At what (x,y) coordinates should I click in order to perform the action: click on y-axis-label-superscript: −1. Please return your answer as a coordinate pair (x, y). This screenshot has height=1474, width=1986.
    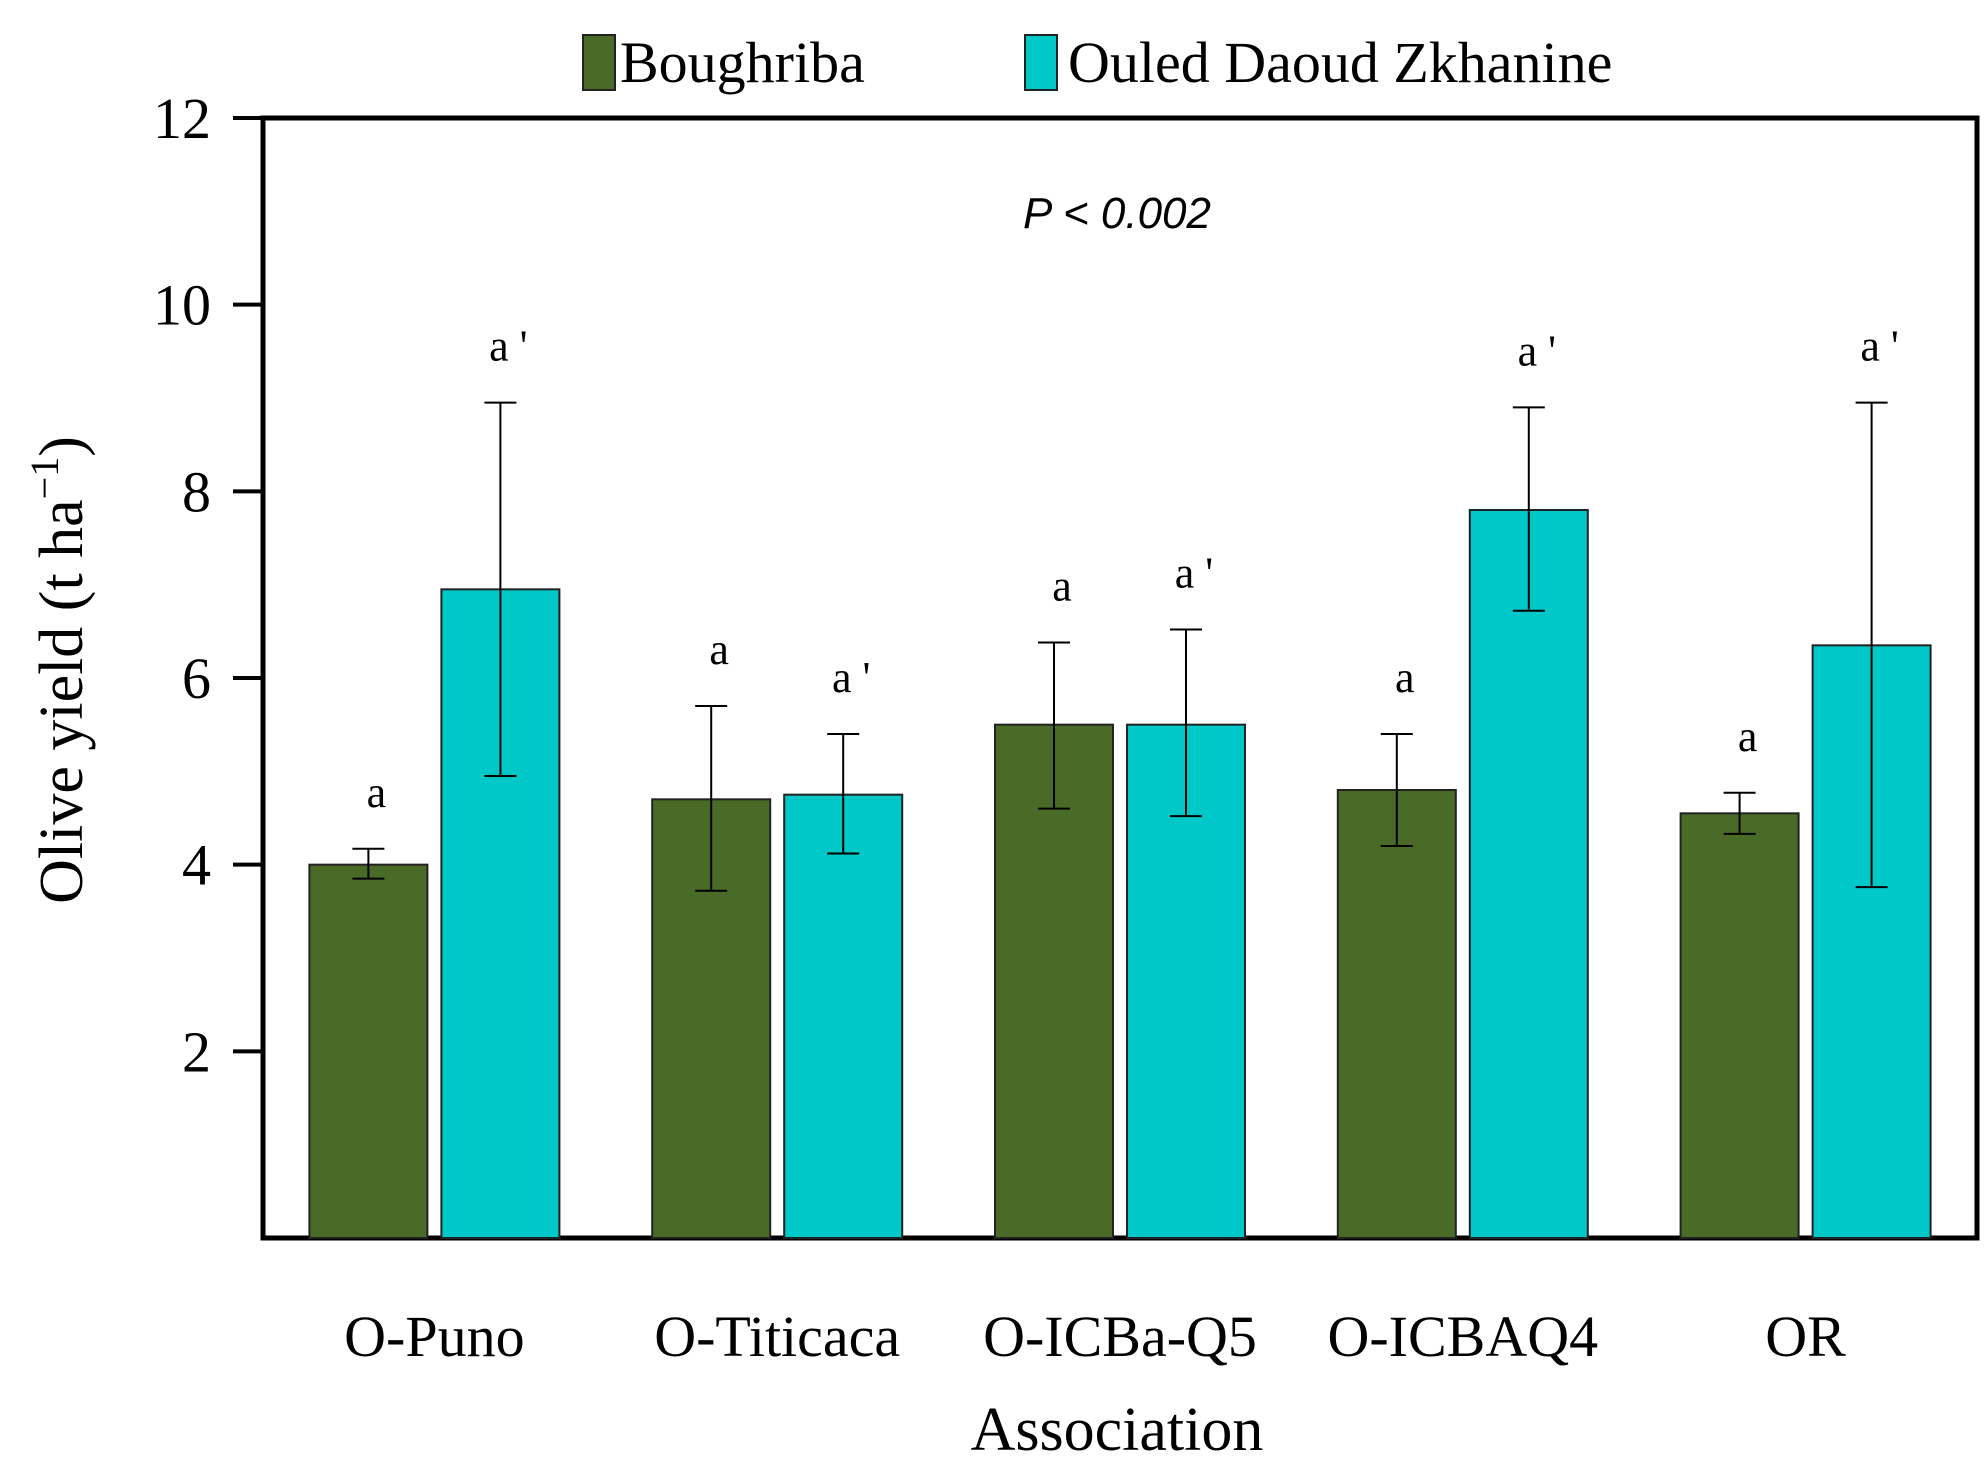
    Looking at the image, I should click on (44, 478).